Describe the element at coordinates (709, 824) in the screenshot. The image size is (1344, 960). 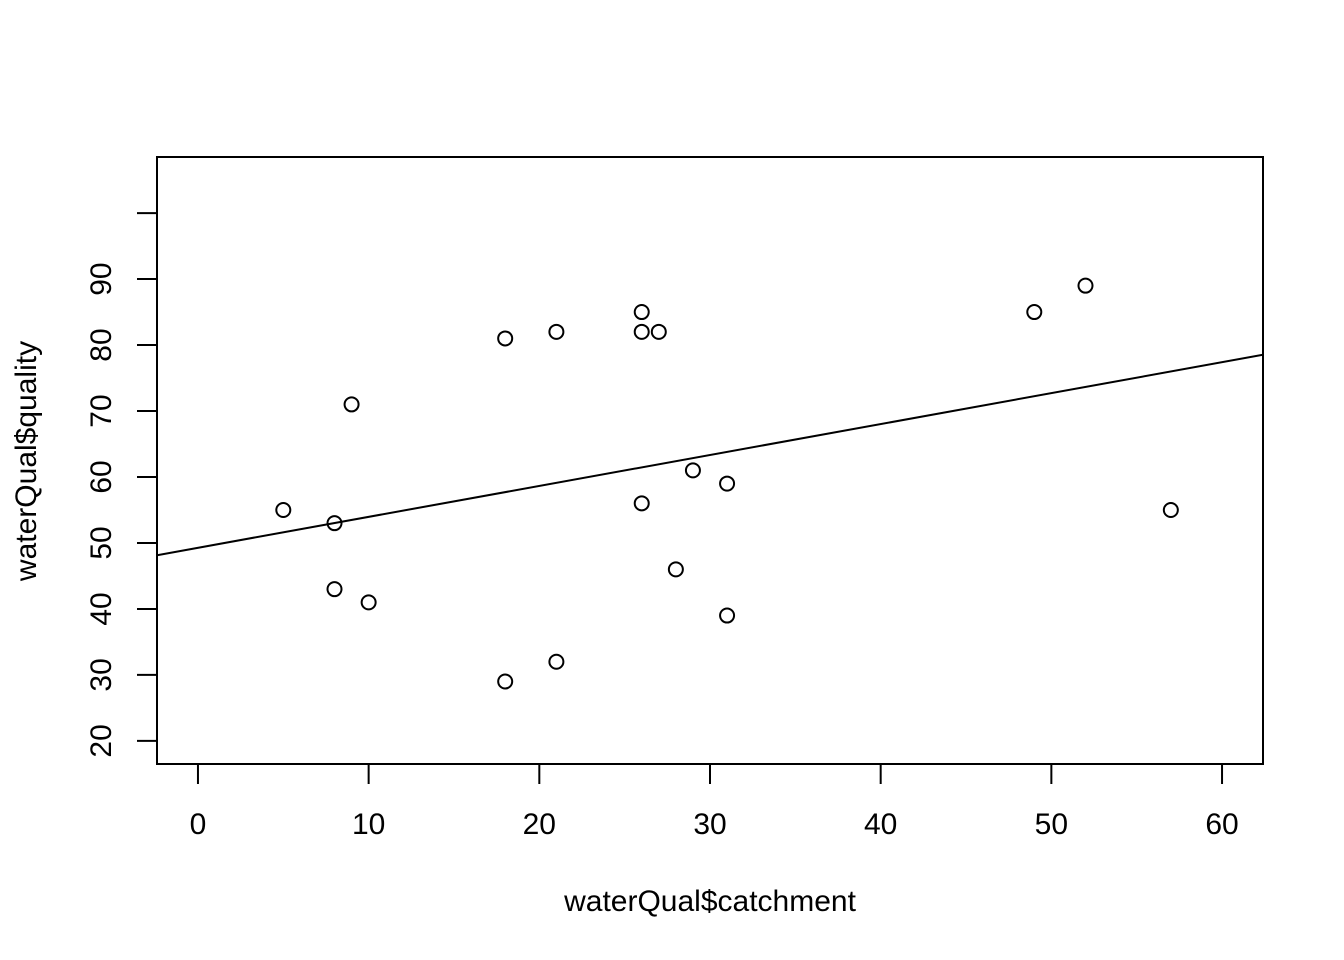
I see `x-tick-label: 30` at that location.